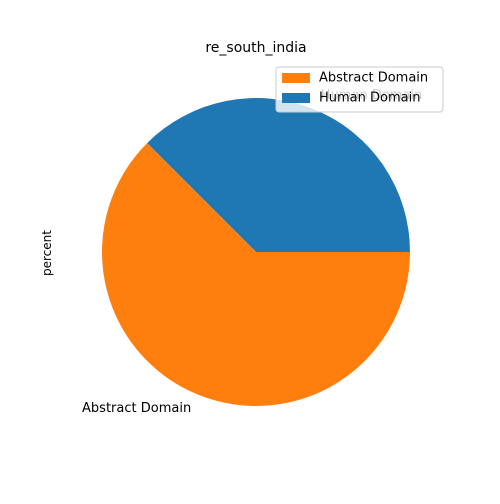 Image resolution: width=500 pixels, height=504 pixels. What do you see at coordinates (373, 78) in the screenshot?
I see `legend-label: Abstract Domain` at bounding box center [373, 78].